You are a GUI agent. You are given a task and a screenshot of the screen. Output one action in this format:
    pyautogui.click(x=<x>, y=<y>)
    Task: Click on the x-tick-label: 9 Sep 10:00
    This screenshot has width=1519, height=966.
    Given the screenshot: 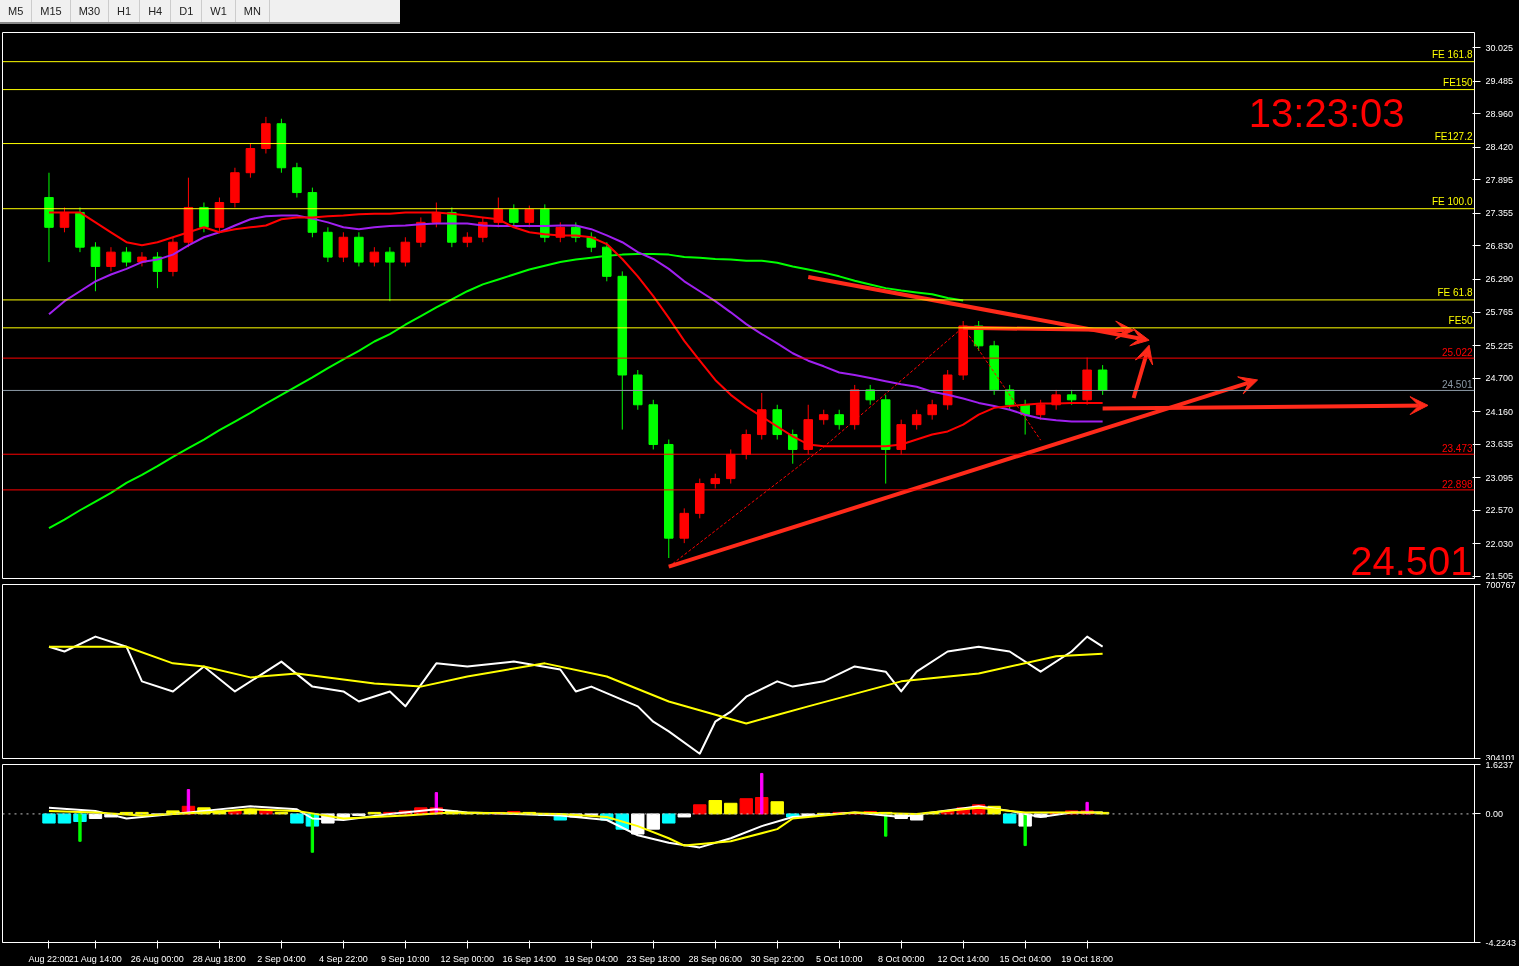 What is the action you would take?
    pyautogui.click(x=405, y=958)
    